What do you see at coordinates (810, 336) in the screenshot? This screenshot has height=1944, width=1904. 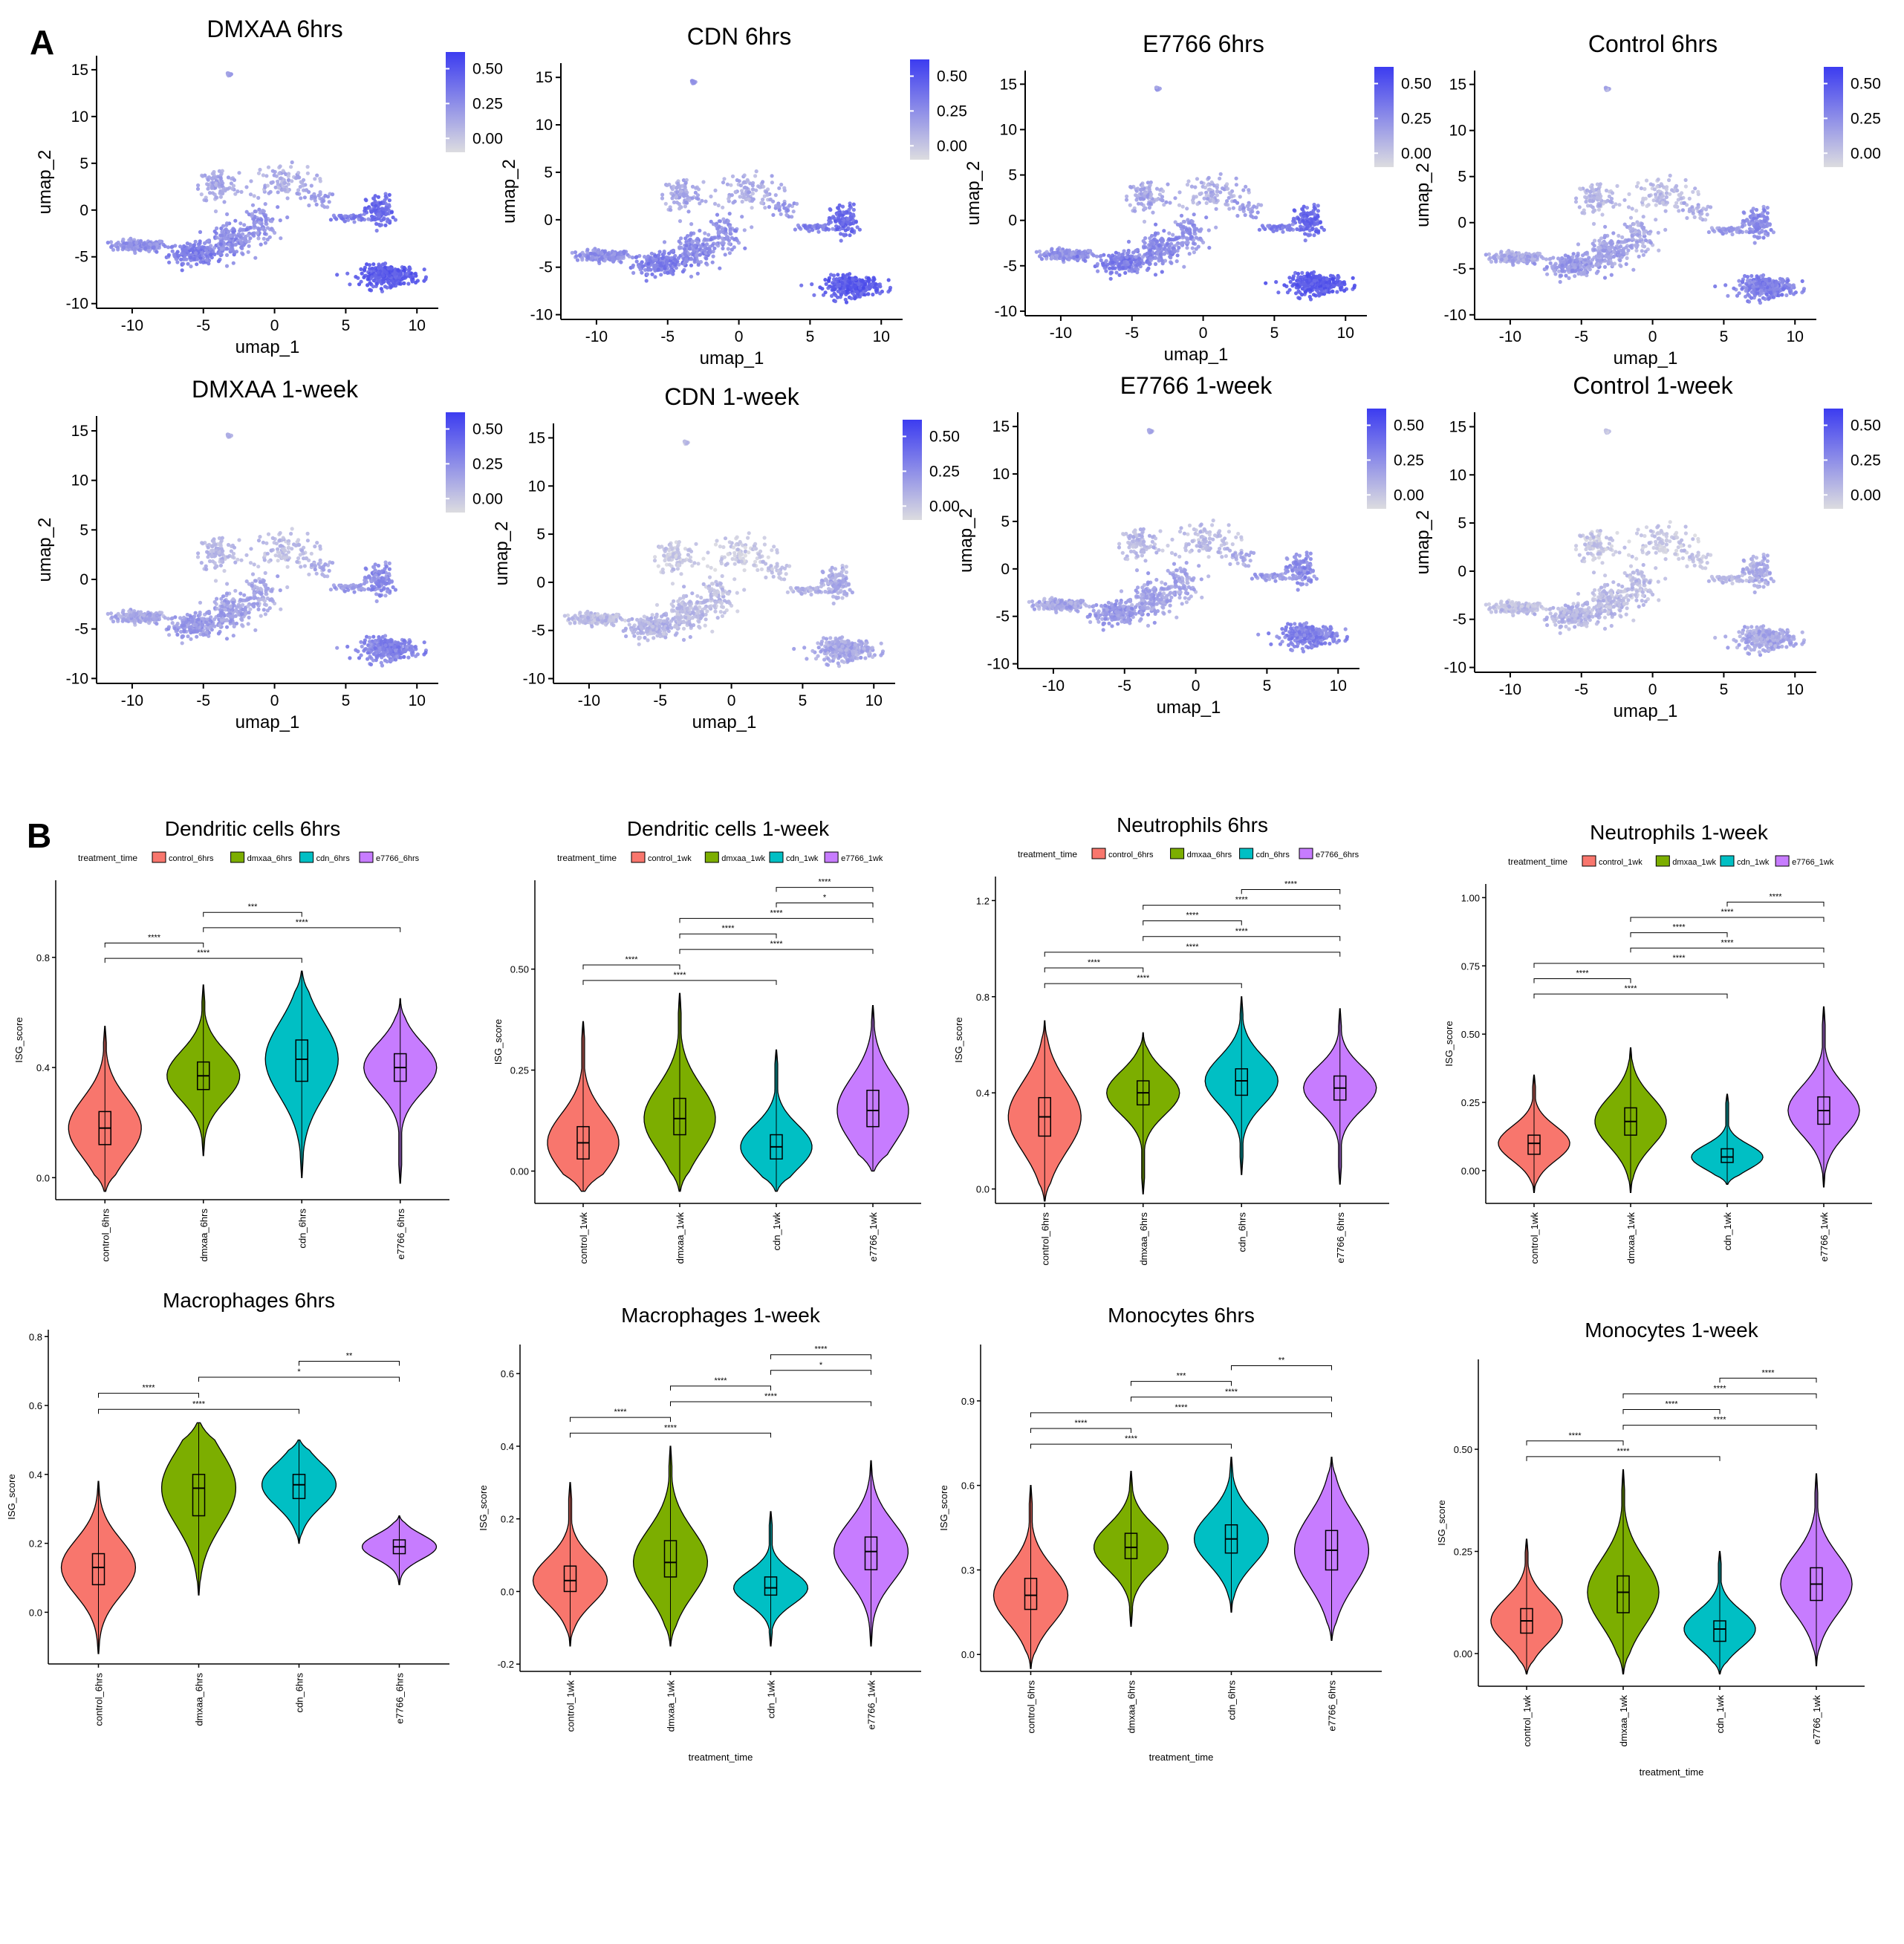 I see `x-tick-label: 5` at bounding box center [810, 336].